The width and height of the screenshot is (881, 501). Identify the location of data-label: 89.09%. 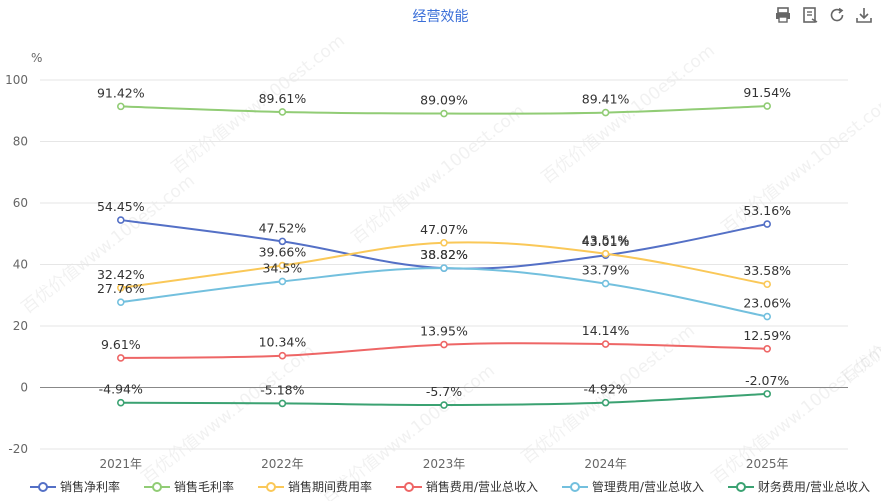
(444, 100).